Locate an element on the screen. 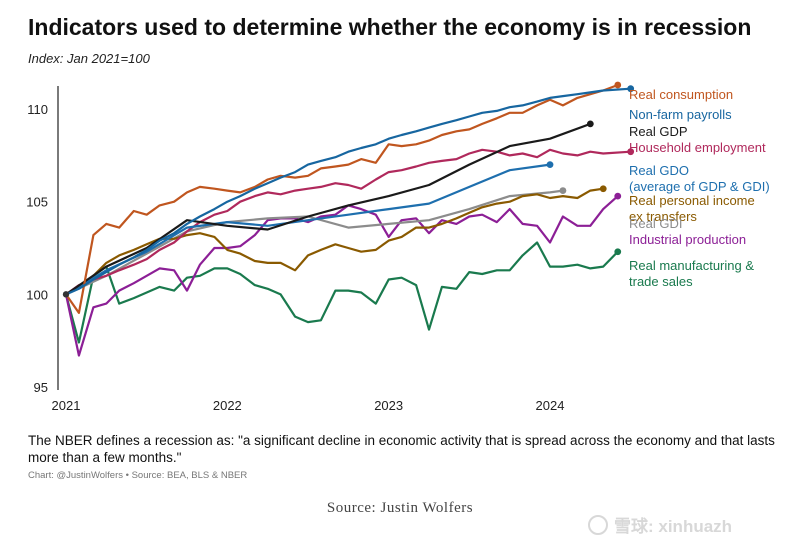 The width and height of the screenshot is (800, 546). series-endpoint-gdp is located at coordinates (590, 124).